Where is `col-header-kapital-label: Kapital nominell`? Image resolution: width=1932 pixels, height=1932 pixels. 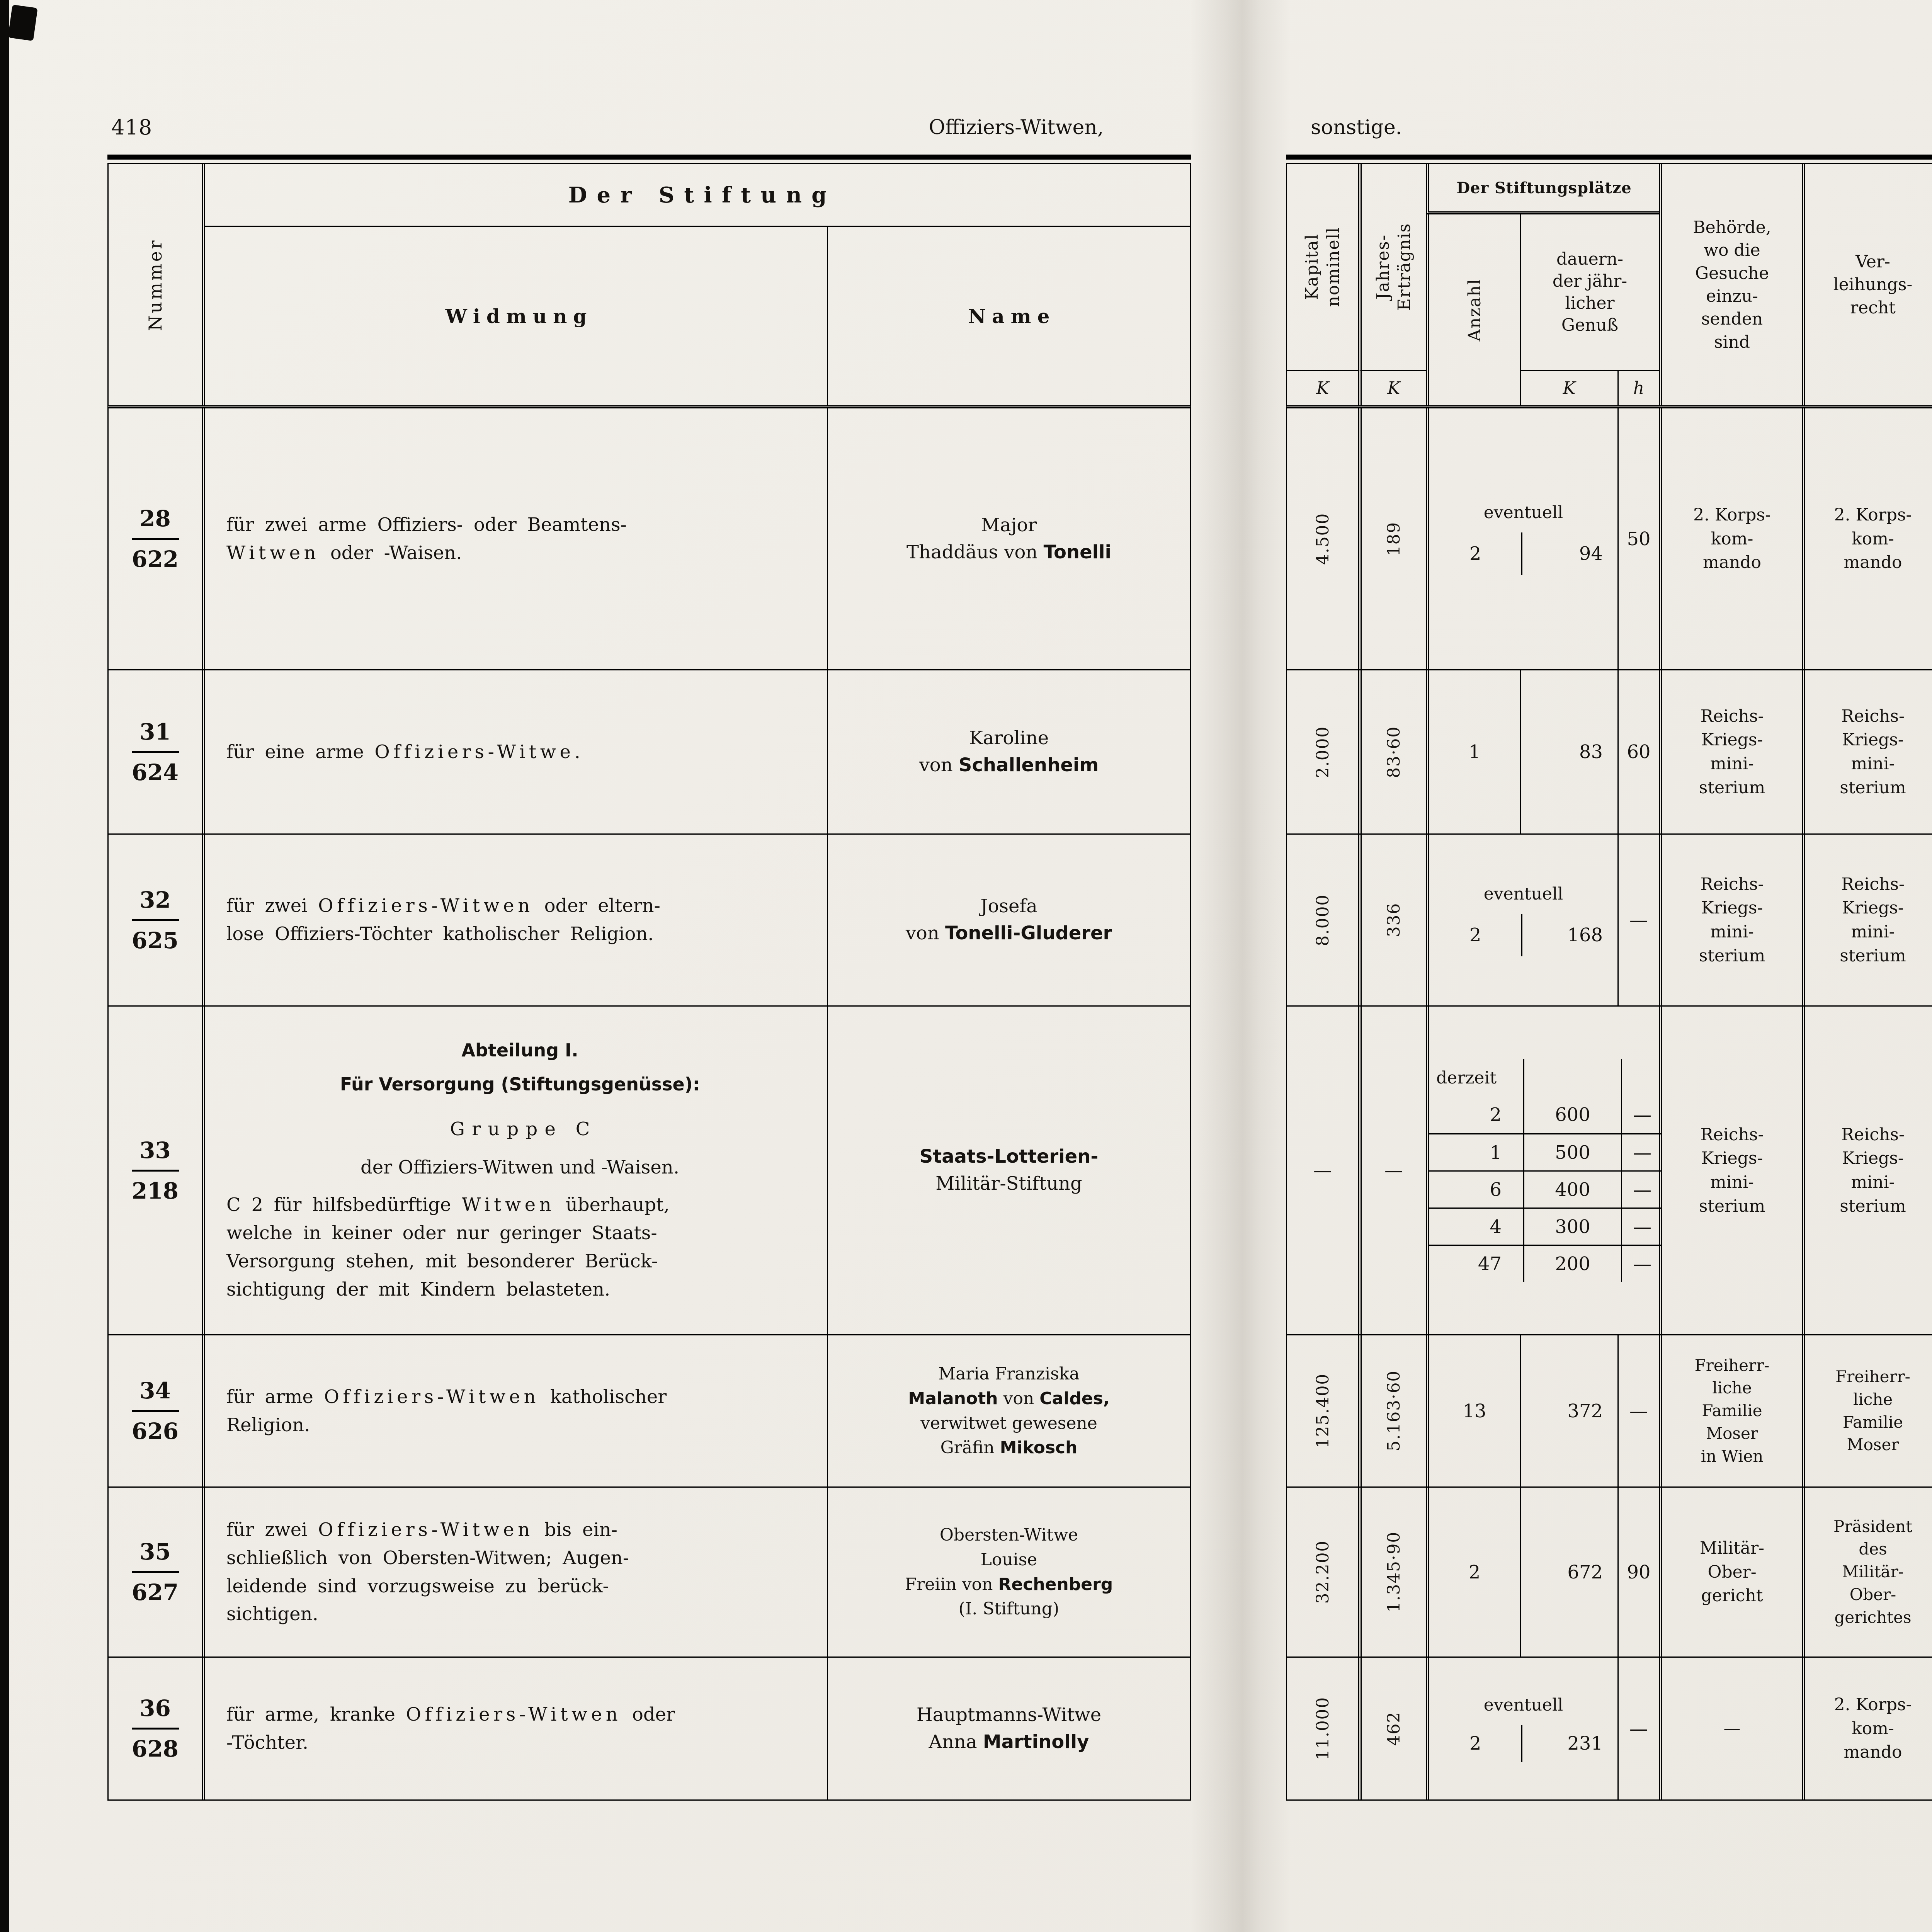 col-header-kapital-label: Kapital nominell is located at coordinates (1322, 267).